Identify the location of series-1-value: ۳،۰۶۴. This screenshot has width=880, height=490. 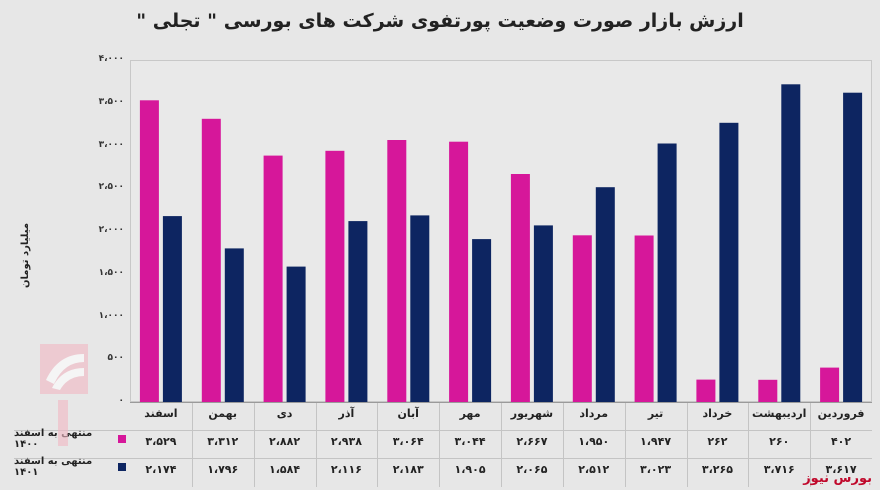
(408, 441).